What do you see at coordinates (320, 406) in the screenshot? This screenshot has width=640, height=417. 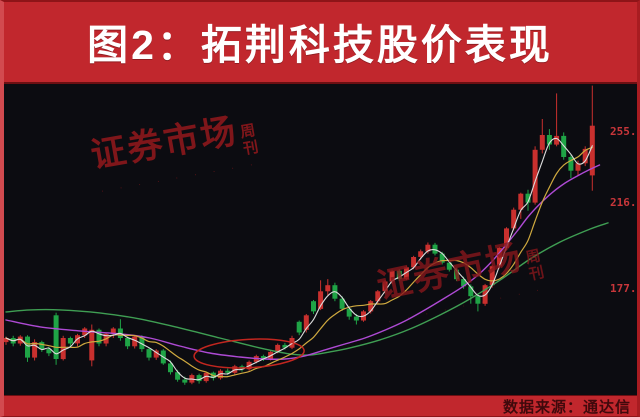 I see `data-source-bar: 数据来源：通达信` at bounding box center [320, 406].